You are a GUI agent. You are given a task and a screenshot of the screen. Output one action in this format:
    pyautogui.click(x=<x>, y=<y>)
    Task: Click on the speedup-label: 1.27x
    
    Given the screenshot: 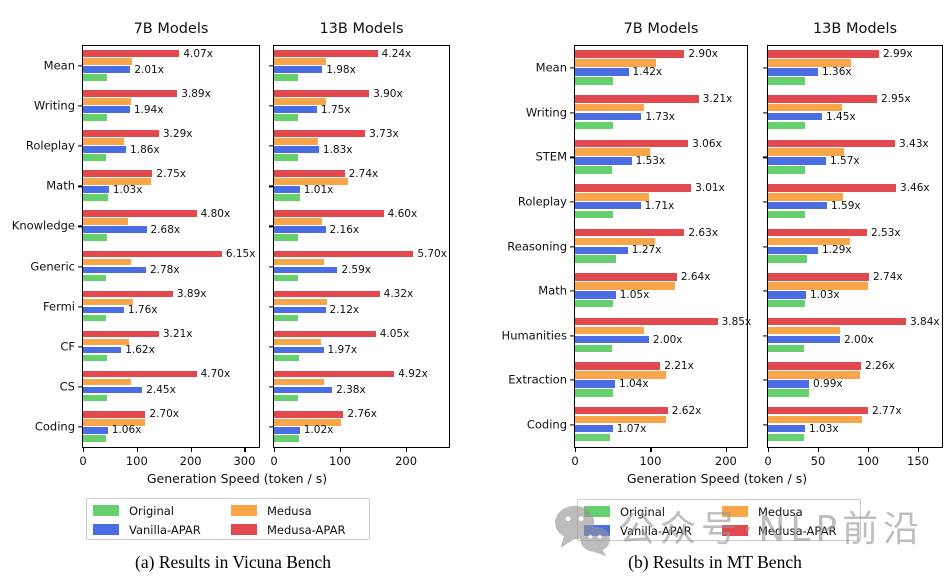 What is the action you would take?
    pyautogui.click(x=646, y=250)
    